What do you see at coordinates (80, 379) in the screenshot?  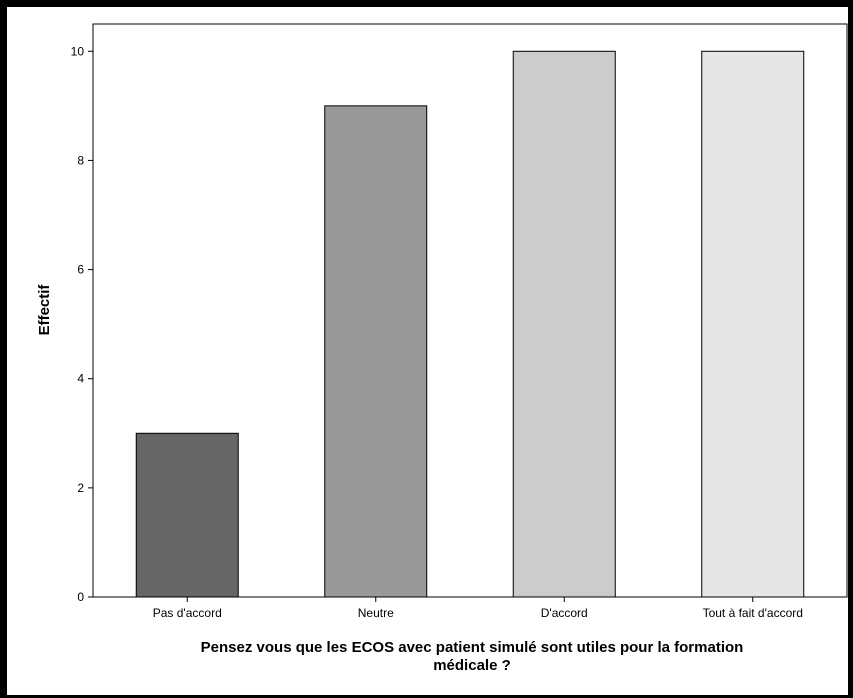 I see `y-tick-label-4: 4` at bounding box center [80, 379].